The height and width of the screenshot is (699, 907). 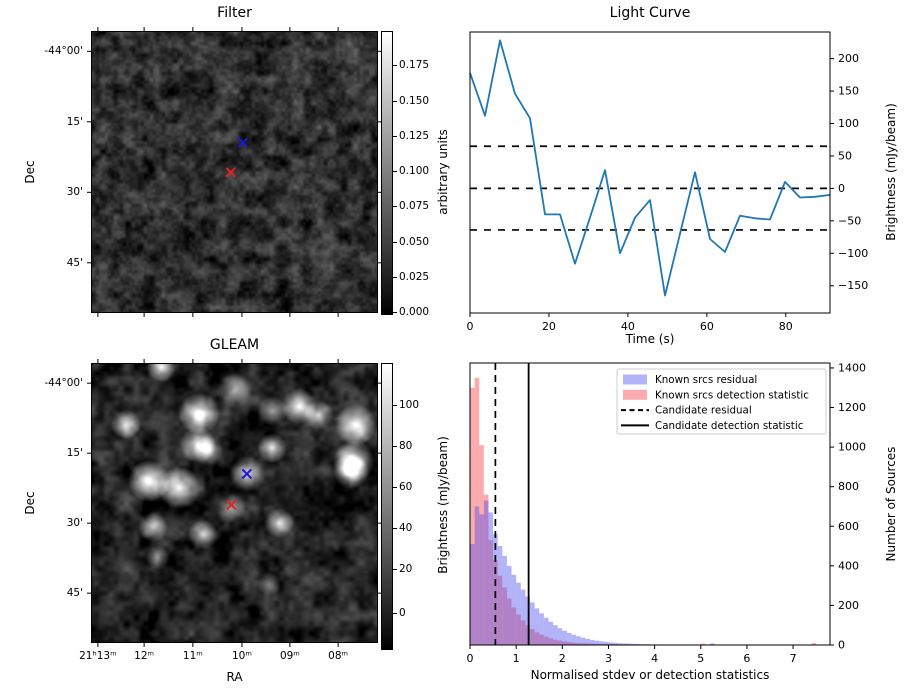 I want to click on gleam-colorbar-tick-label: 80, so click(x=406, y=445).